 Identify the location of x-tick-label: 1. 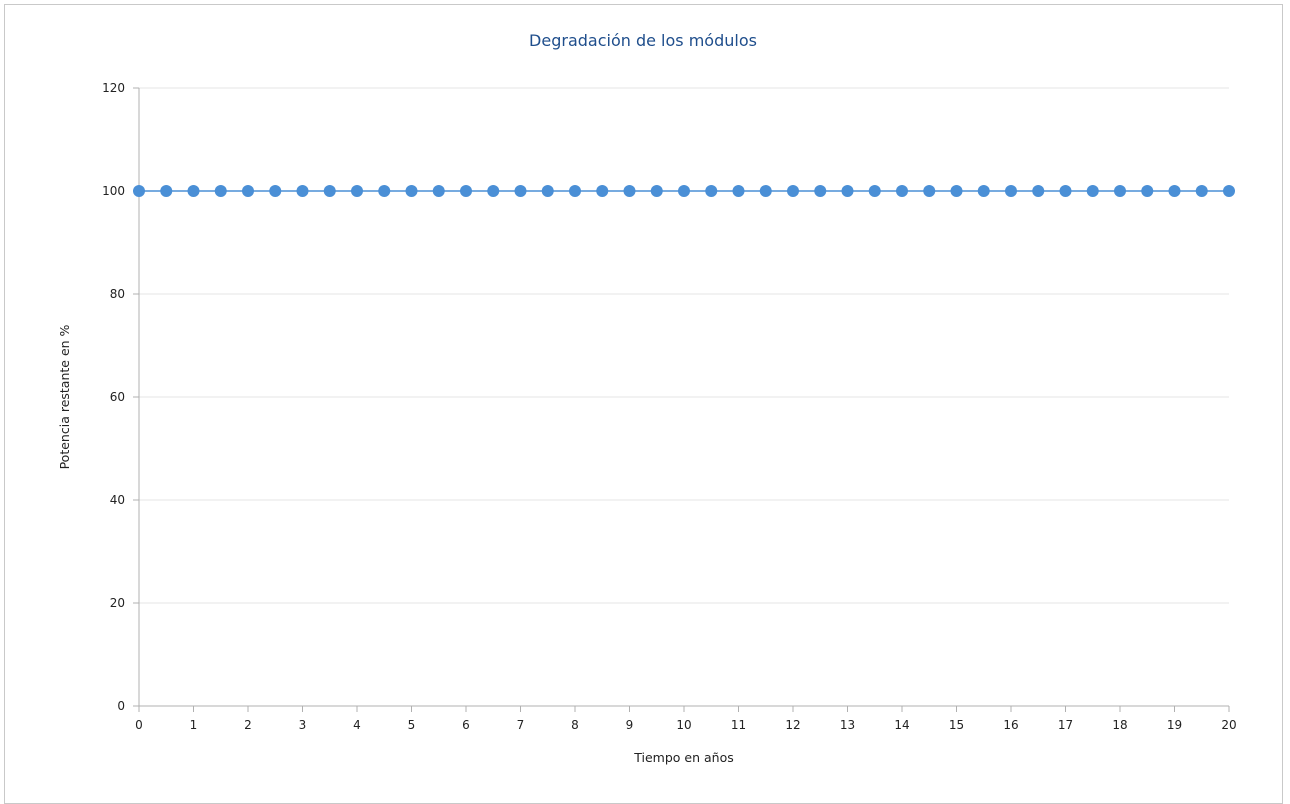
(194, 725).